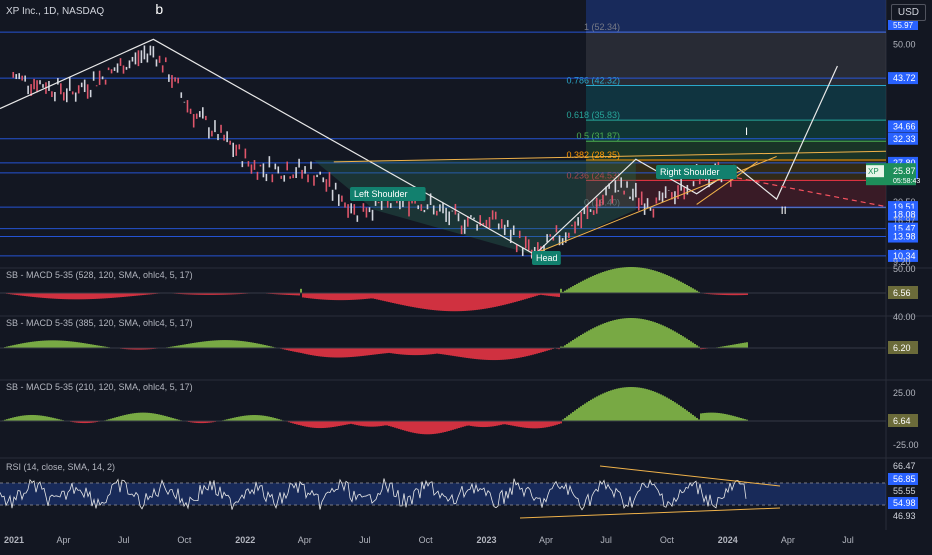 The width and height of the screenshot is (932, 555). I want to click on countdown: 05:58:43, so click(906, 181).